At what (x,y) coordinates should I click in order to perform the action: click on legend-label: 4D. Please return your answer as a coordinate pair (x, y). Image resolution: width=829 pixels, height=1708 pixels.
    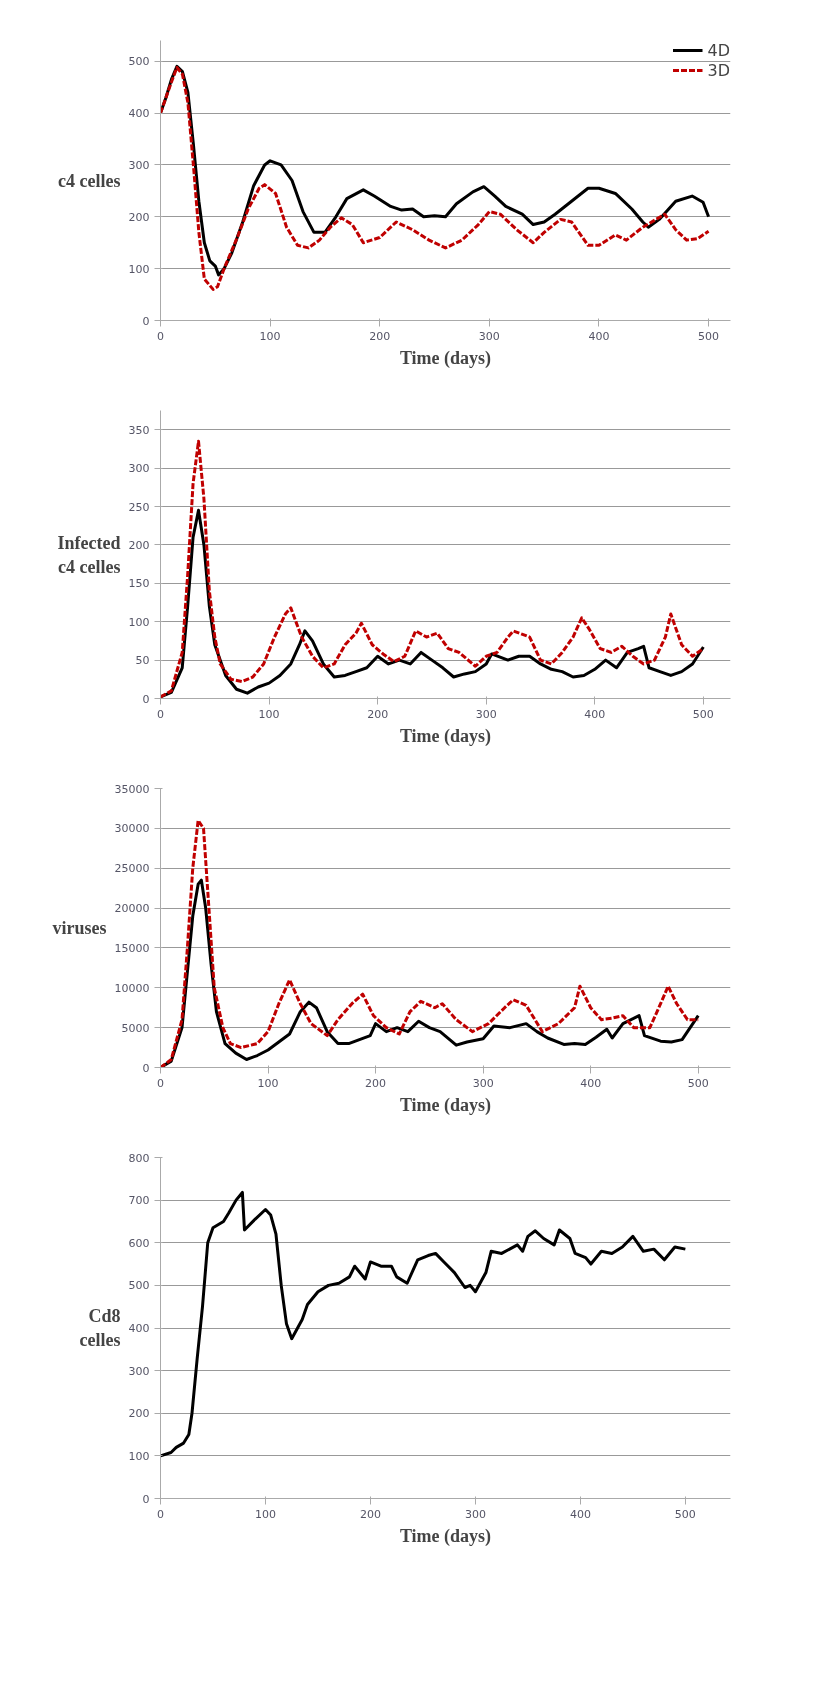
    Looking at the image, I should click on (718, 50).